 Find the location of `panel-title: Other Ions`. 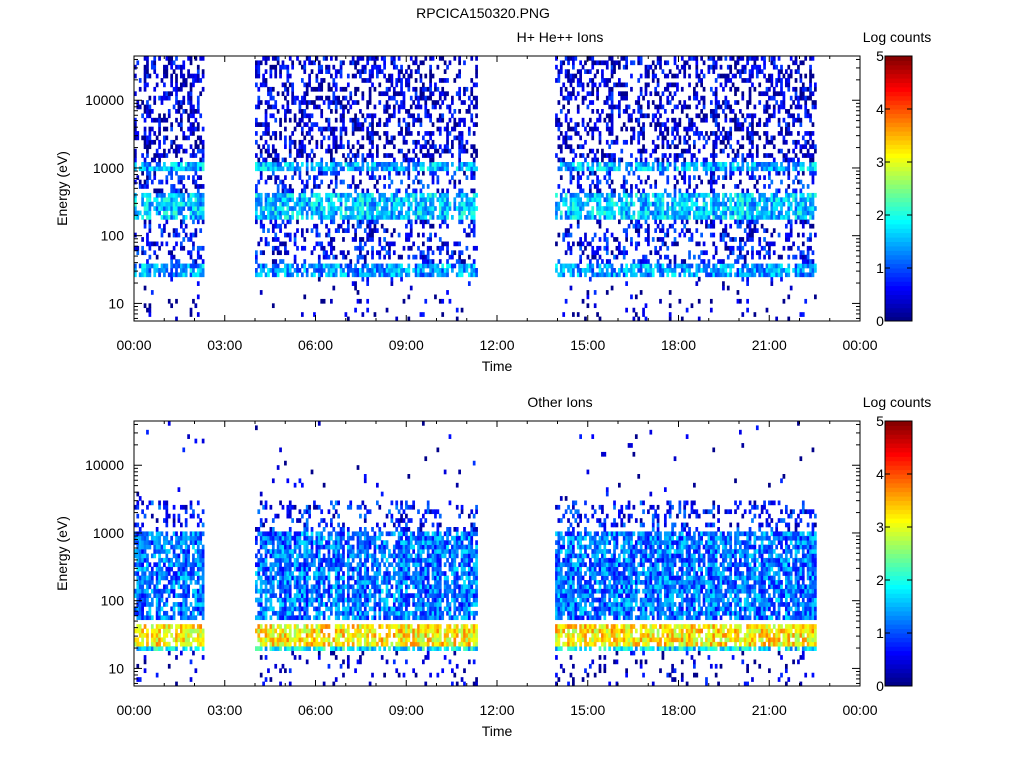

panel-title: Other Ions is located at coordinates (559, 402).